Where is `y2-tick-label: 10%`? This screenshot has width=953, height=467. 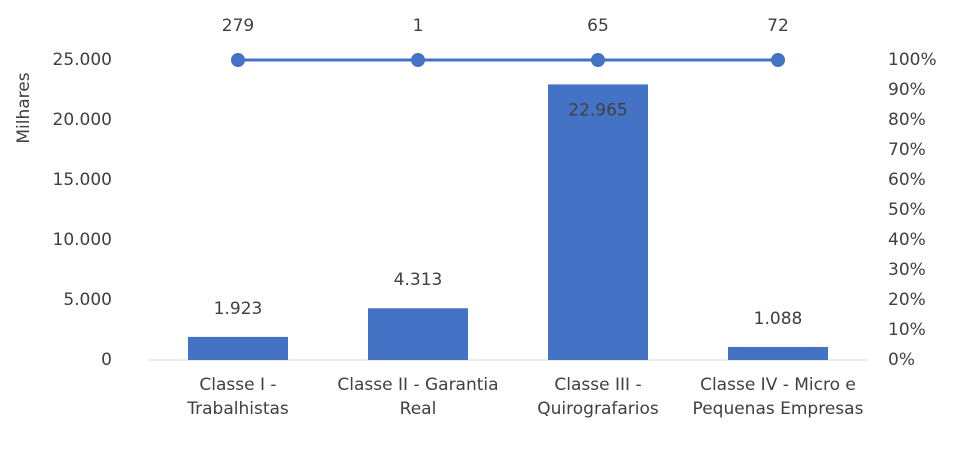
y2-tick-label: 10% is located at coordinates (907, 330).